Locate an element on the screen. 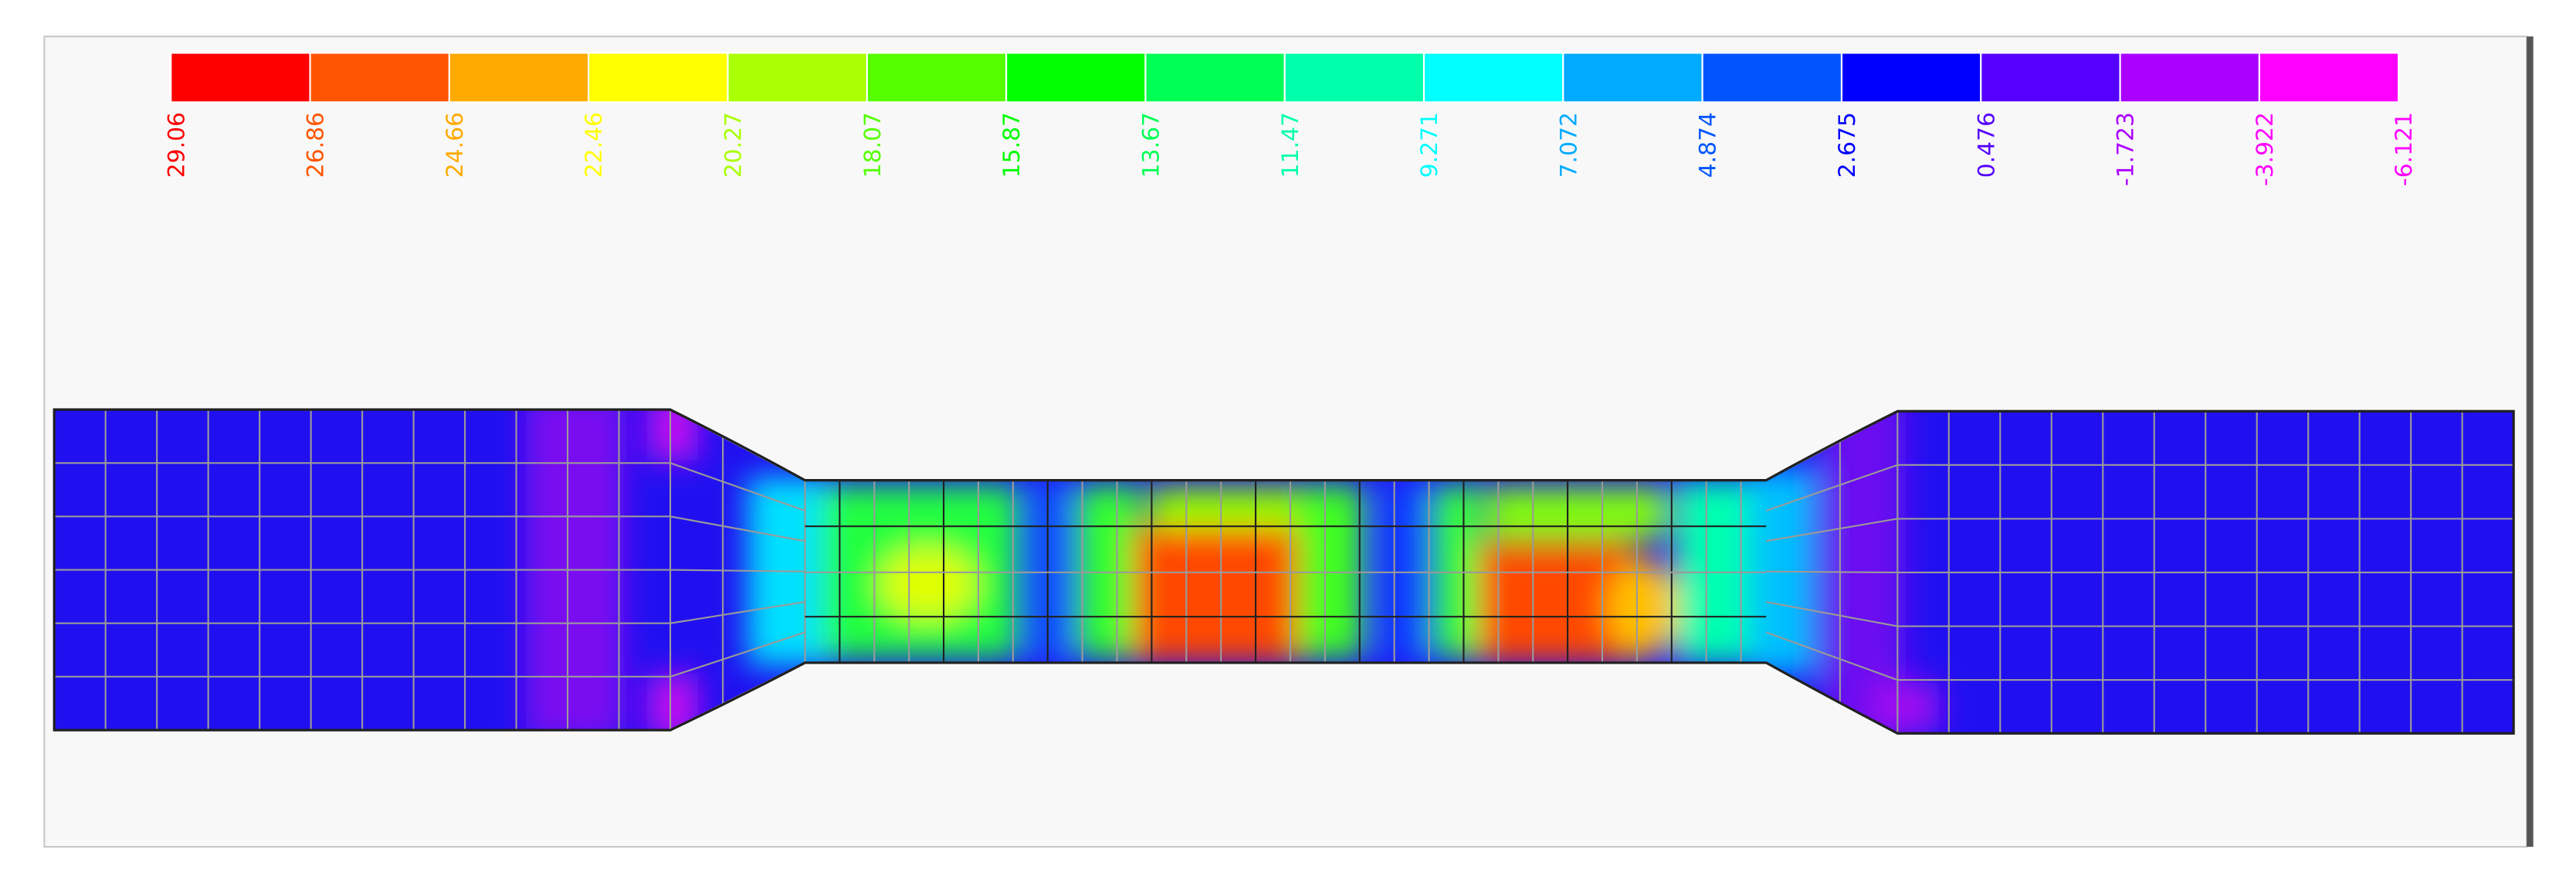  legend-label: 18.07 is located at coordinates (872, 145).